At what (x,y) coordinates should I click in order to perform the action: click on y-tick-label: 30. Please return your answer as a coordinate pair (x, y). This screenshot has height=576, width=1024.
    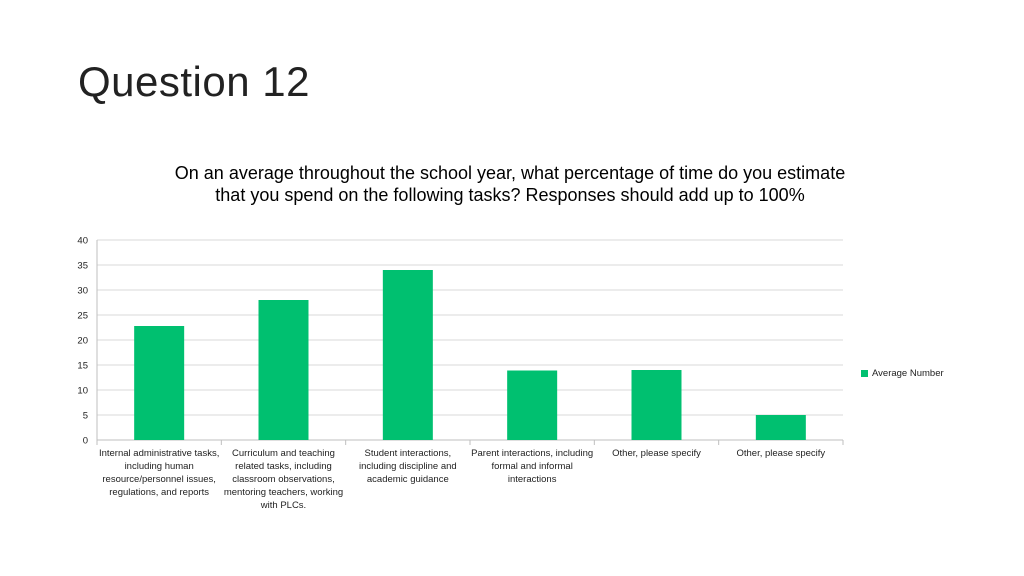
    Looking at the image, I should click on (82, 291).